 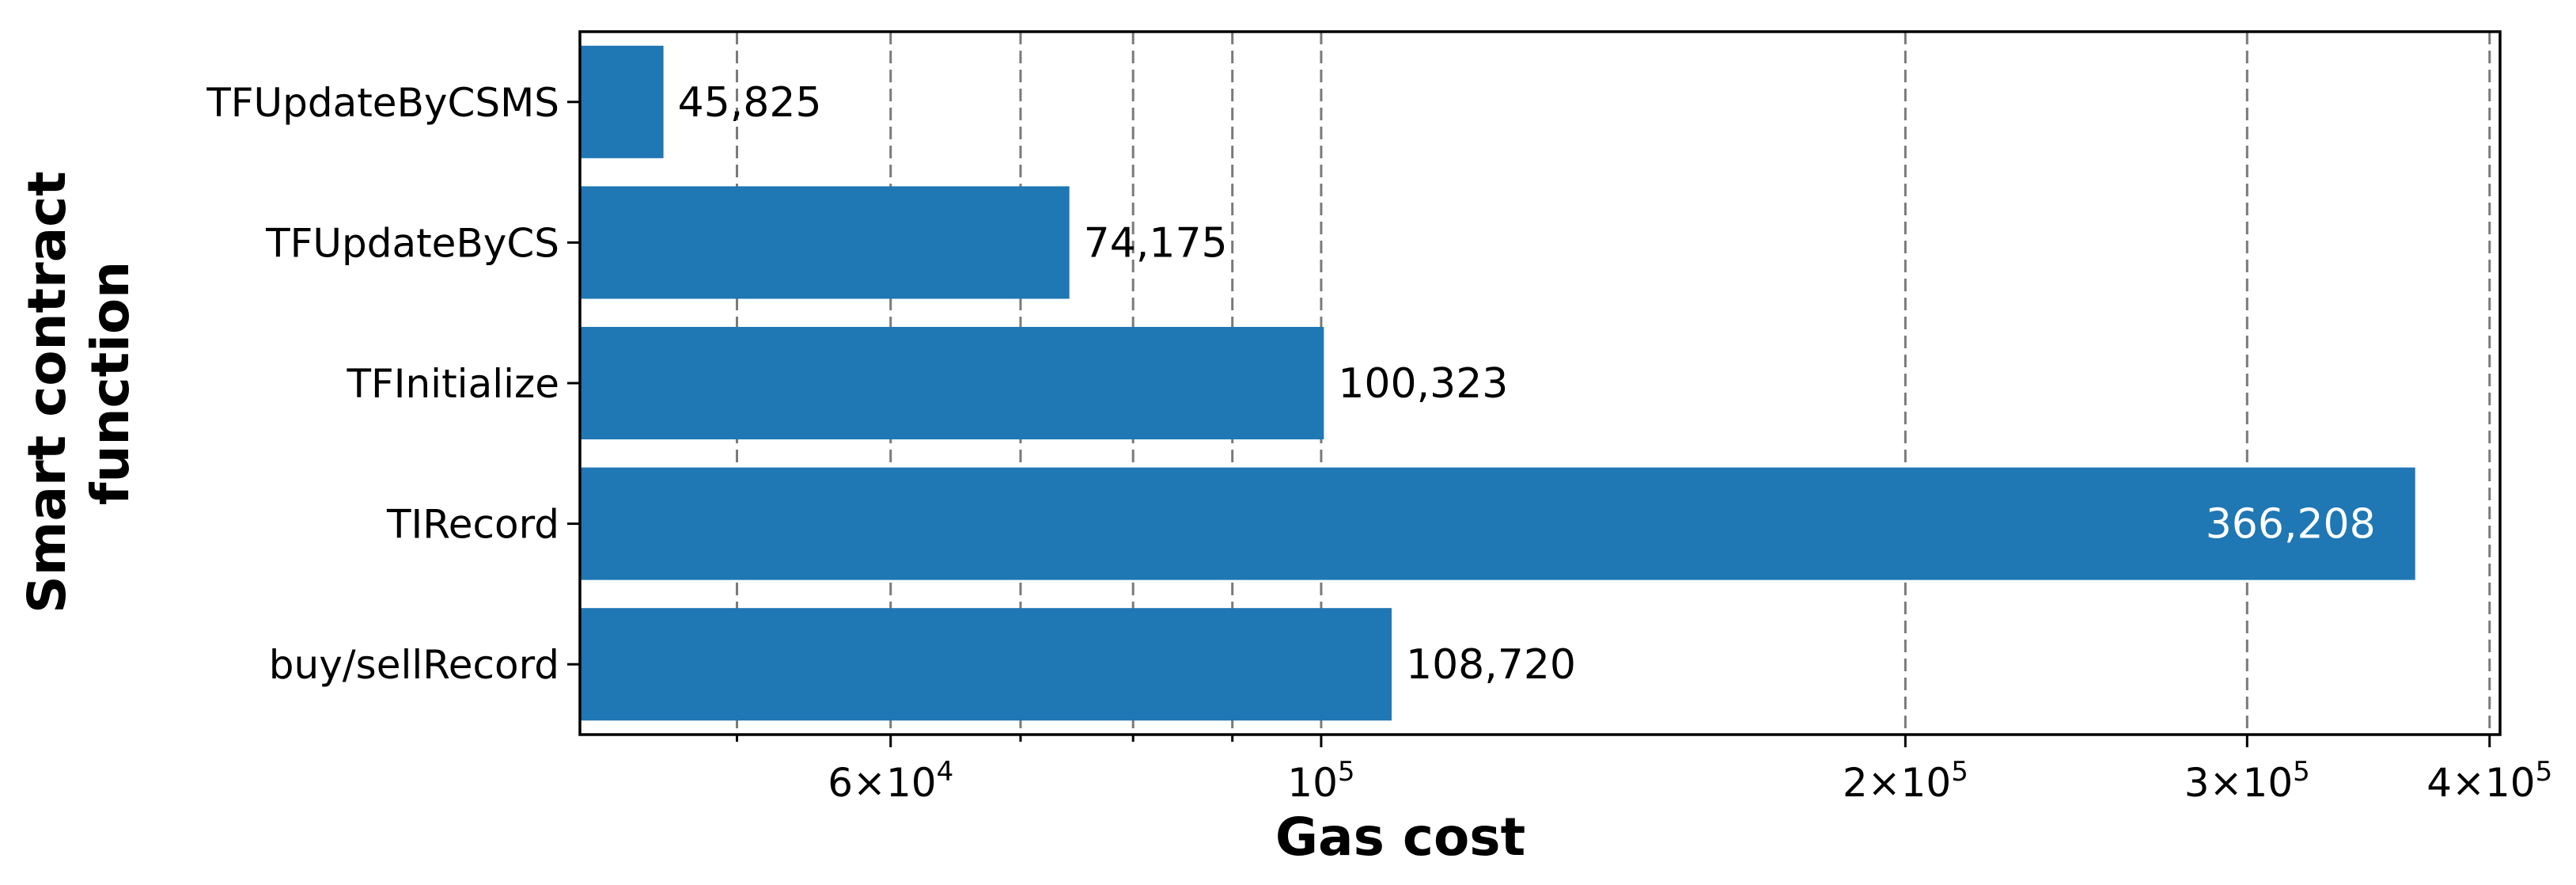 I want to click on bar-value-label: 45,825, so click(x=750, y=103).